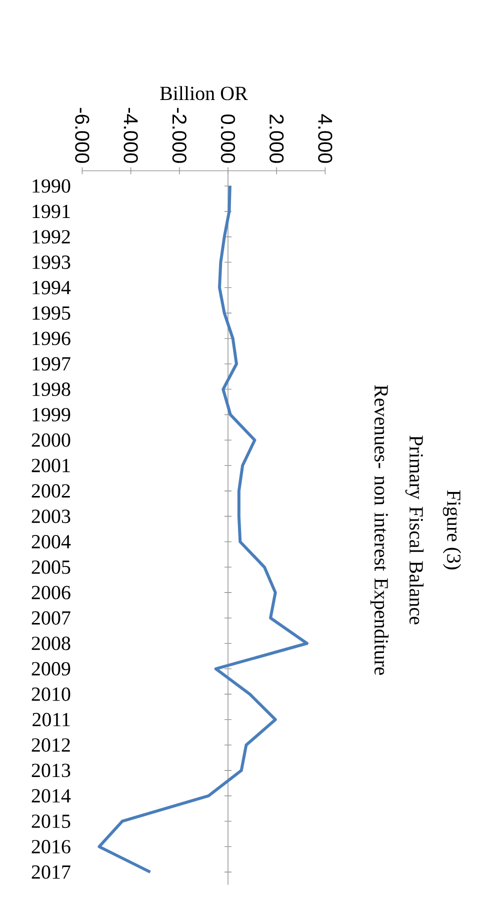 The width and height of the screenshot is (492, 904). I want to click on y-tick-label: 2003, so click(51, 517).